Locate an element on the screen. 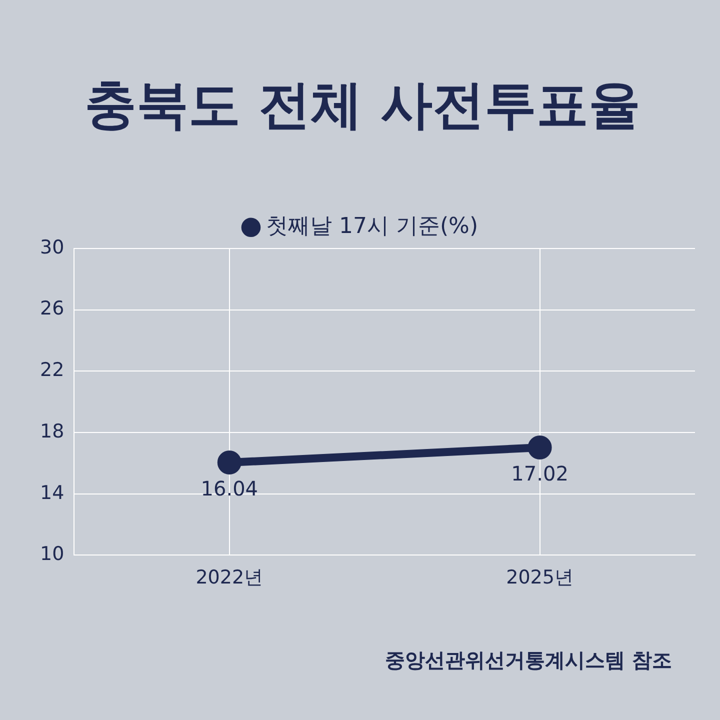  text: 중앙선관위선거통계시스템 참조 is located at coordinates (528, 660).